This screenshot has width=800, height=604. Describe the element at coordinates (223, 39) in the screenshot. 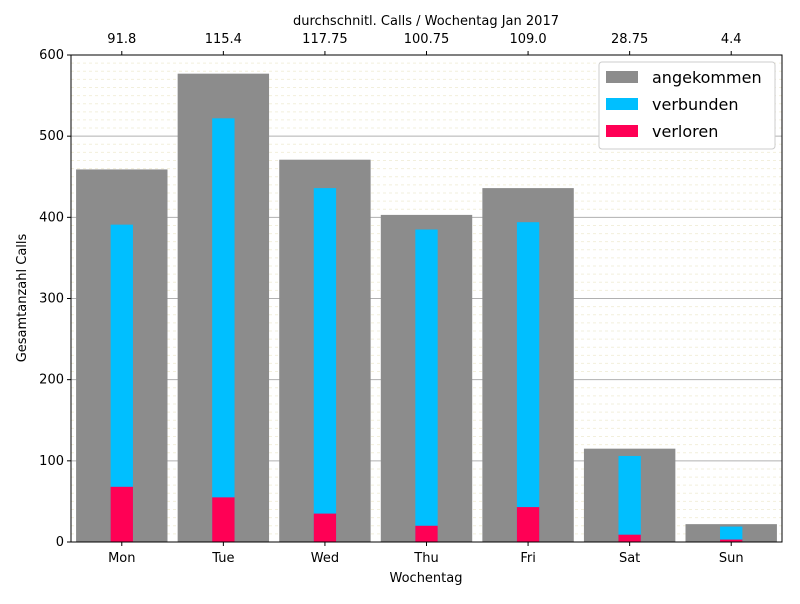

I see `top-tick-label: 115.4` at that location.